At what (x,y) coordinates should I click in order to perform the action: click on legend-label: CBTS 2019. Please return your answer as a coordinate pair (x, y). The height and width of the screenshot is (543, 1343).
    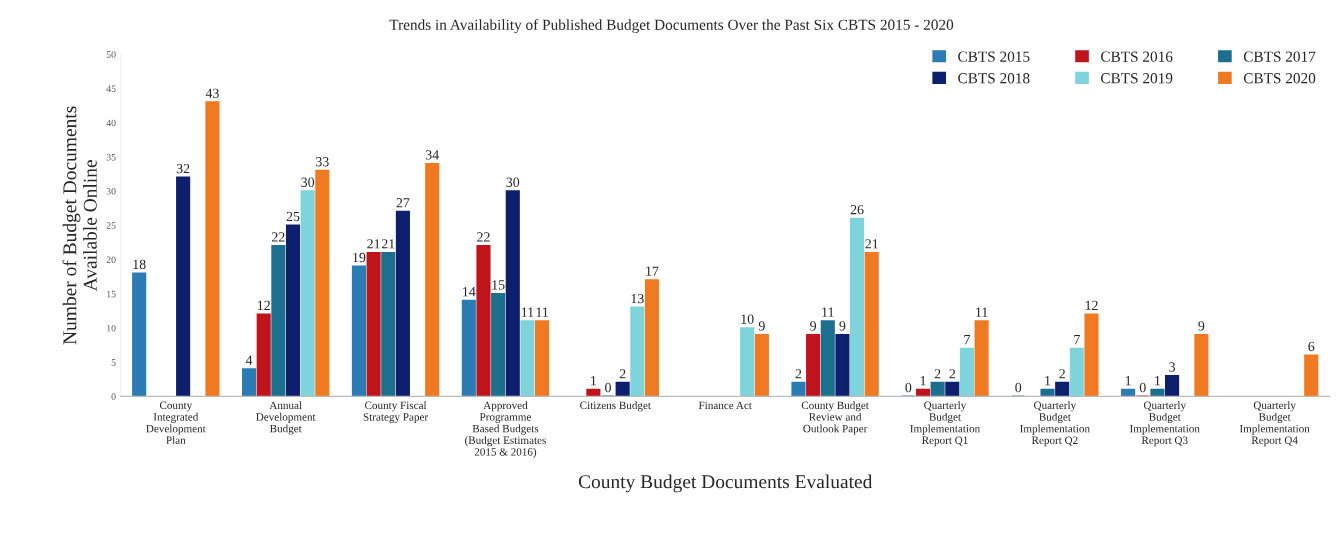
    Looking at the image, I should click on (1137, 78).